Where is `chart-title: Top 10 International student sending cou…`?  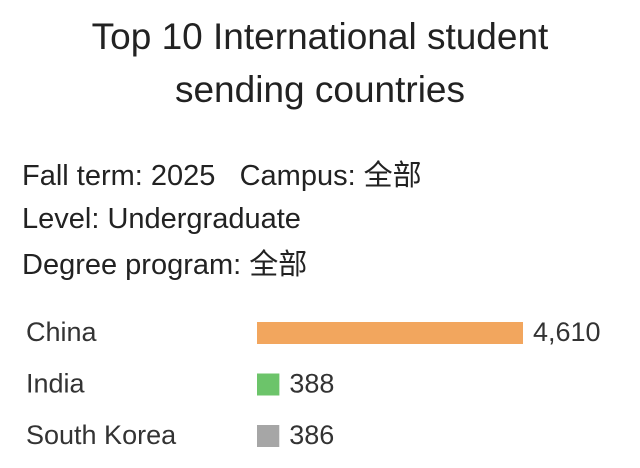 chart-title: Top 10 International student sending cou… is located at coordinates (320, 63).